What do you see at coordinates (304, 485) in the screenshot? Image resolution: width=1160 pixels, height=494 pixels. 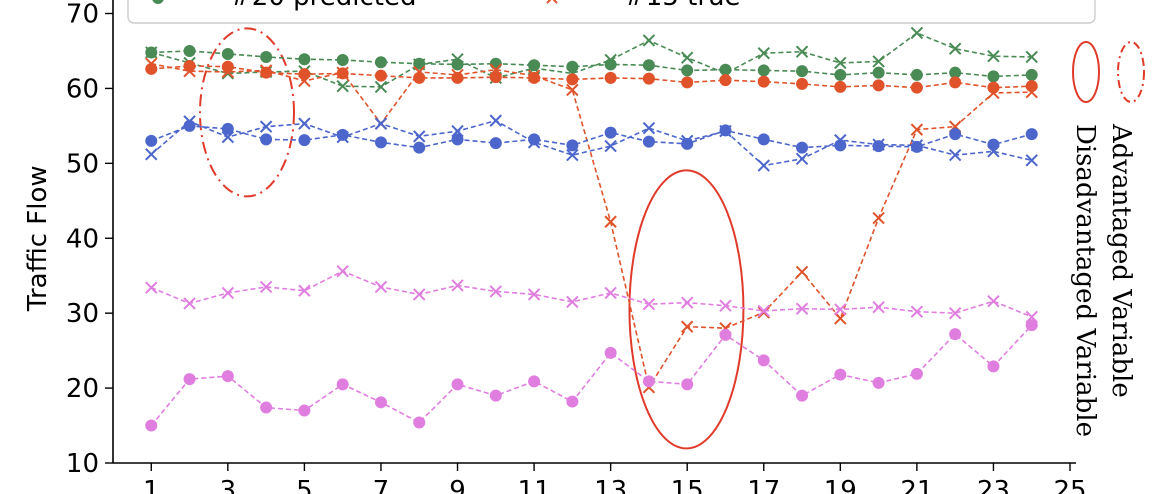 I see `x-tick-label: 5` at bounding box center [304, 485].